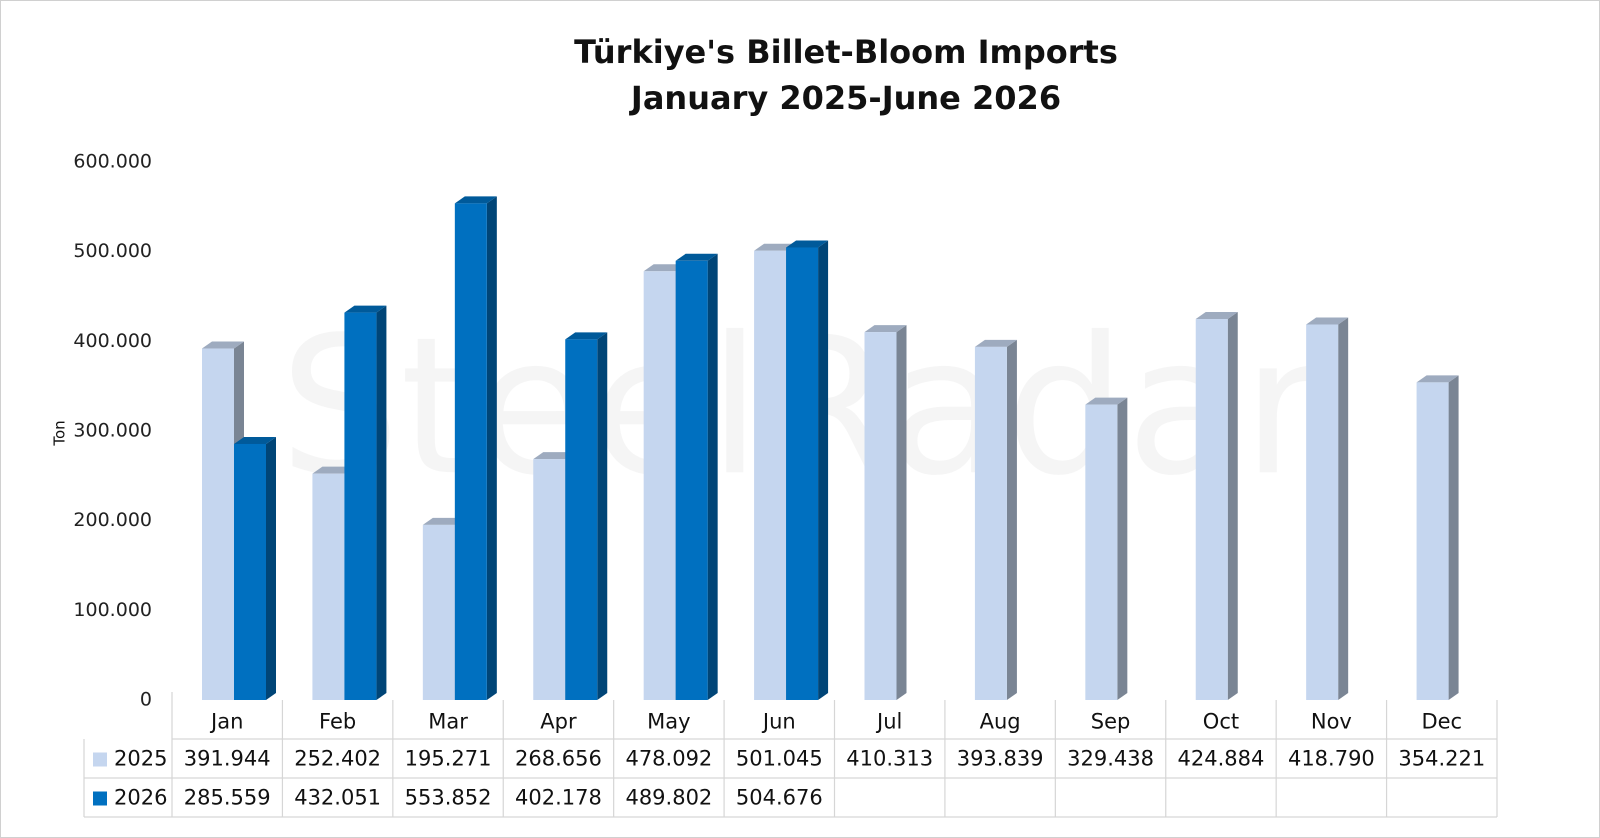 Image resolution: width=1600 pixels, height=838 pixels. I want to click on table-value: 418.790, so click(1331, 759).